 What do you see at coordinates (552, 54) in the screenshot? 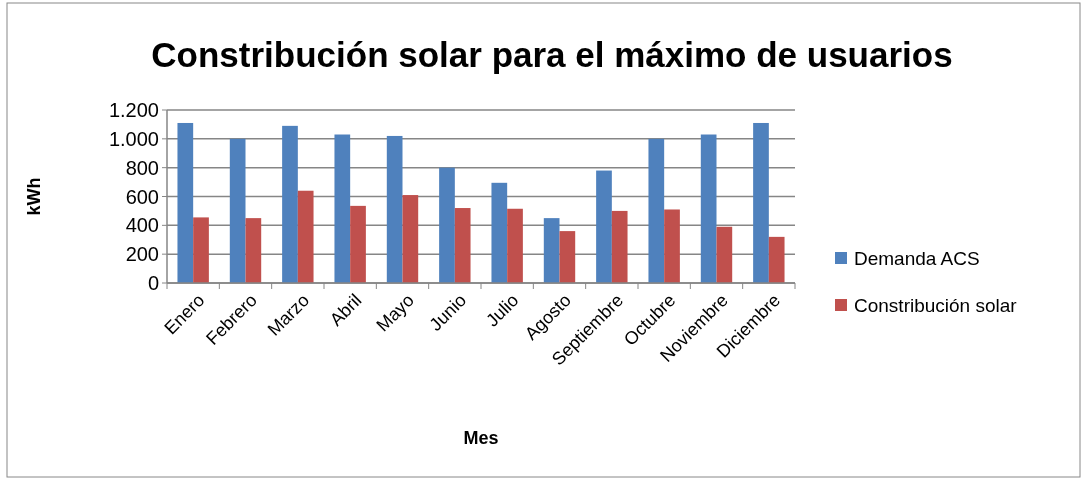
I see `chart-title: Constribución solar para el máximo de usuarios` at bounding box center [552, 54].